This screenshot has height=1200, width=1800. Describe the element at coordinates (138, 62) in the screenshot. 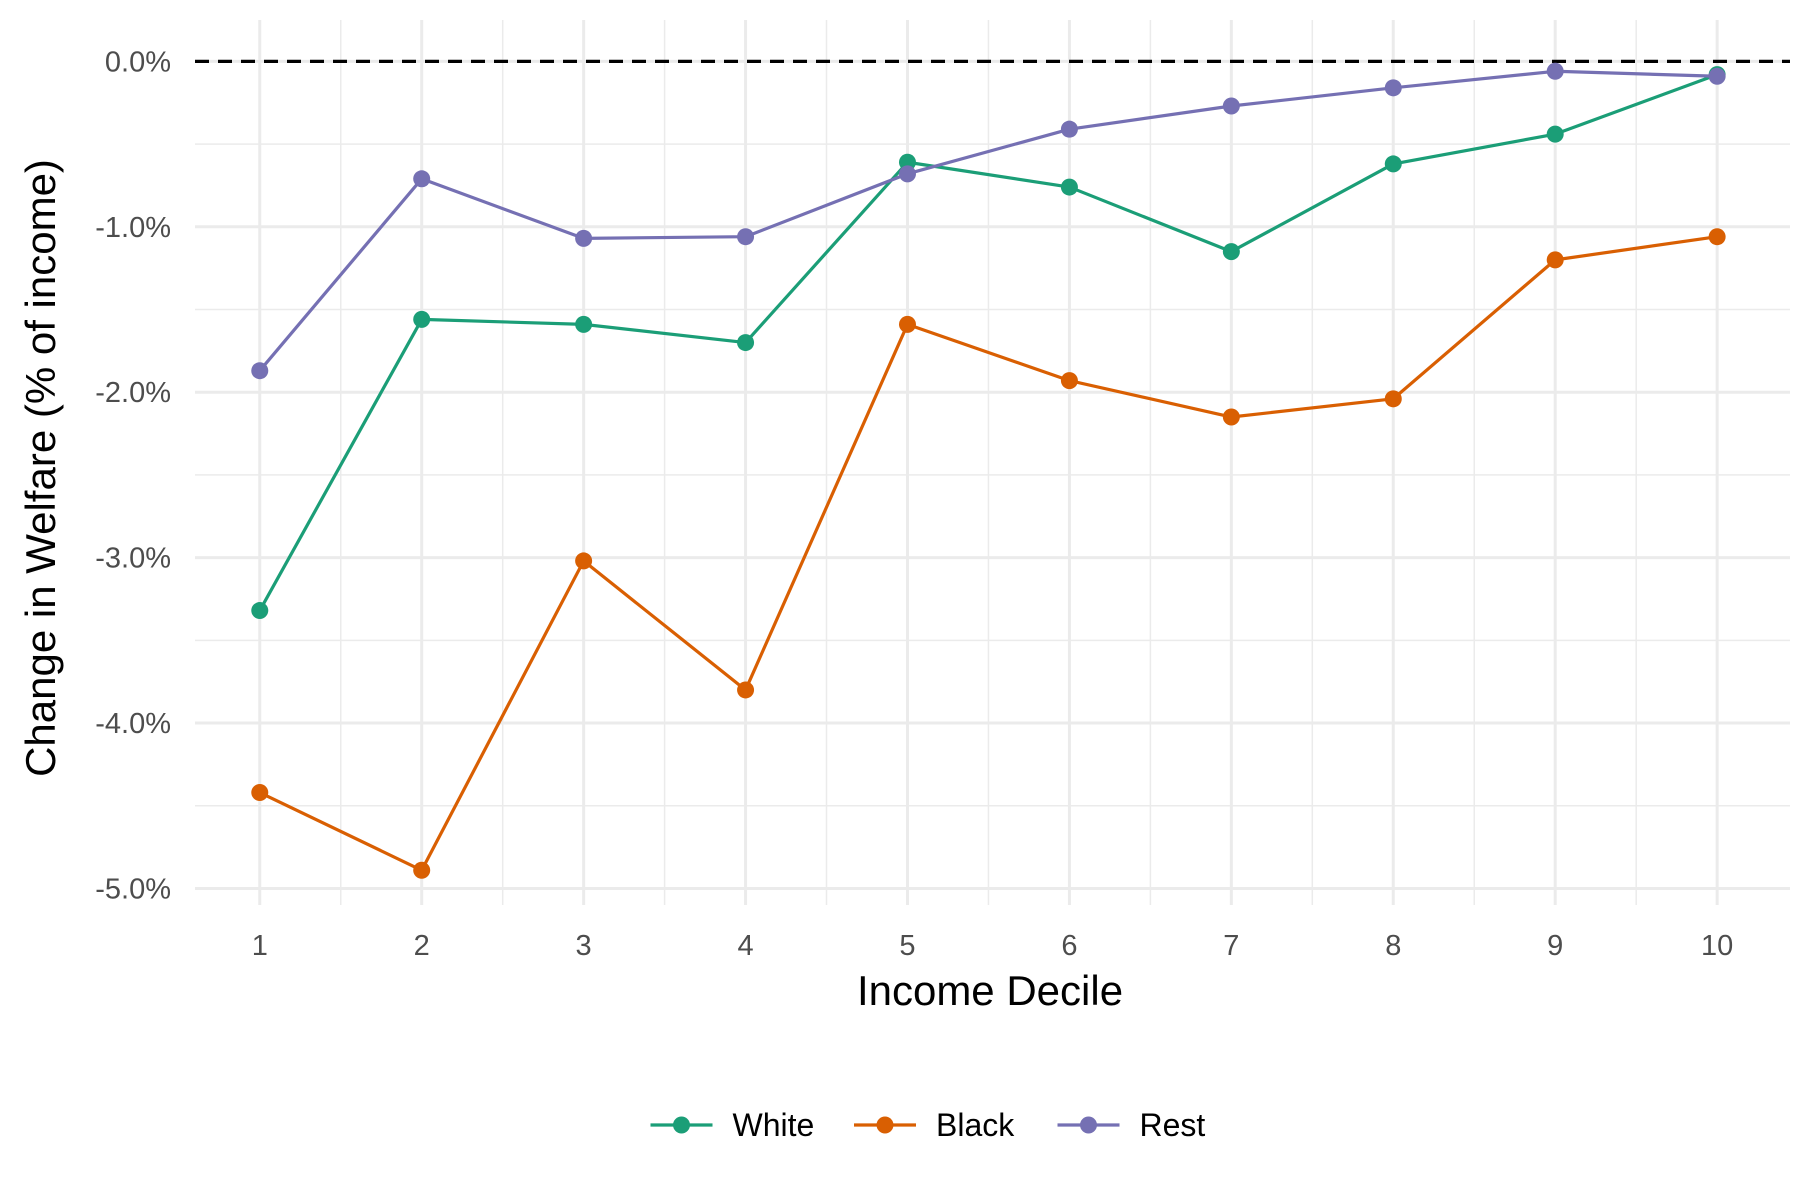

I see `y-tick-label: 0.0%` at that location.